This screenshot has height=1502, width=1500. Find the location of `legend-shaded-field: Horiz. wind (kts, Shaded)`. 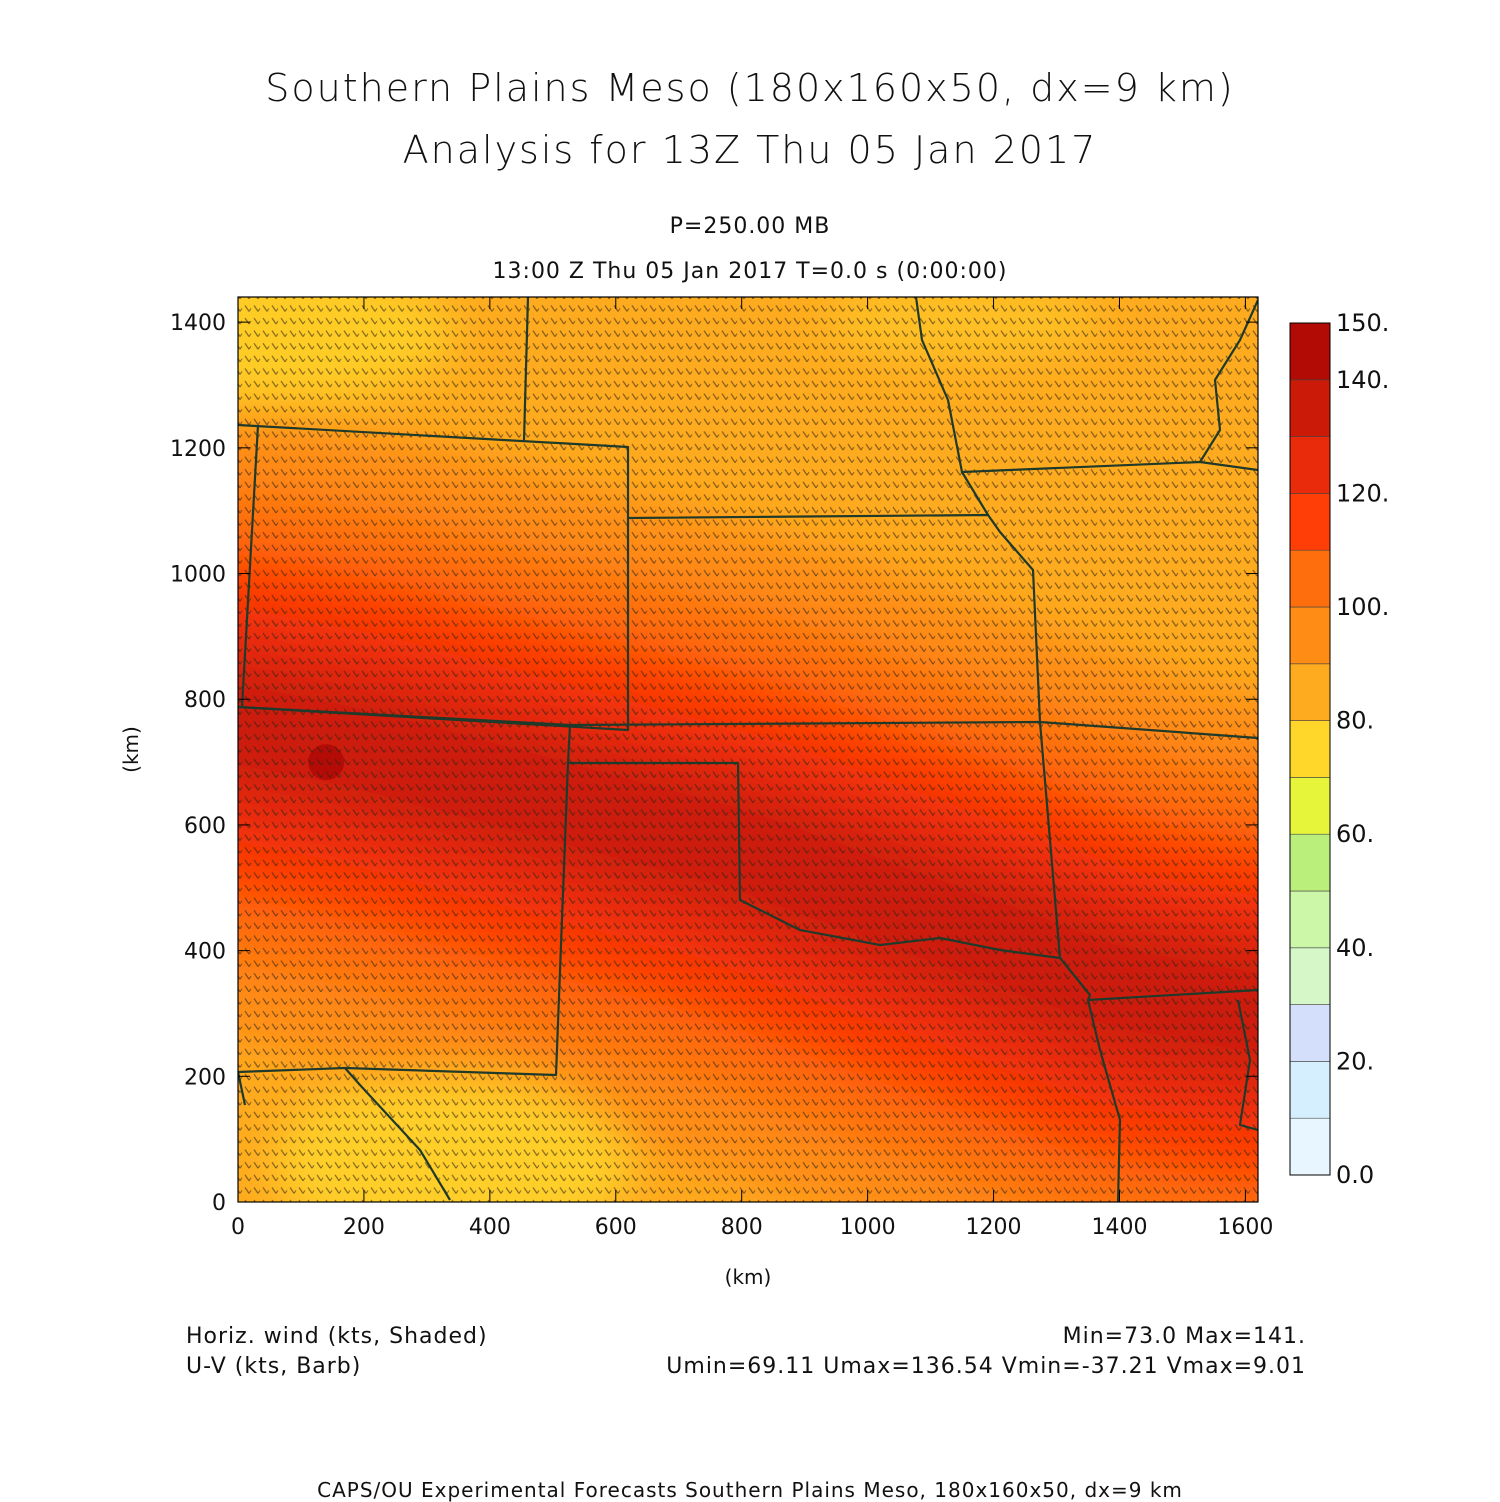

legend-shaded-field: Horiz. wind (kts, Shaded) is located at coordinates (337, 1336).